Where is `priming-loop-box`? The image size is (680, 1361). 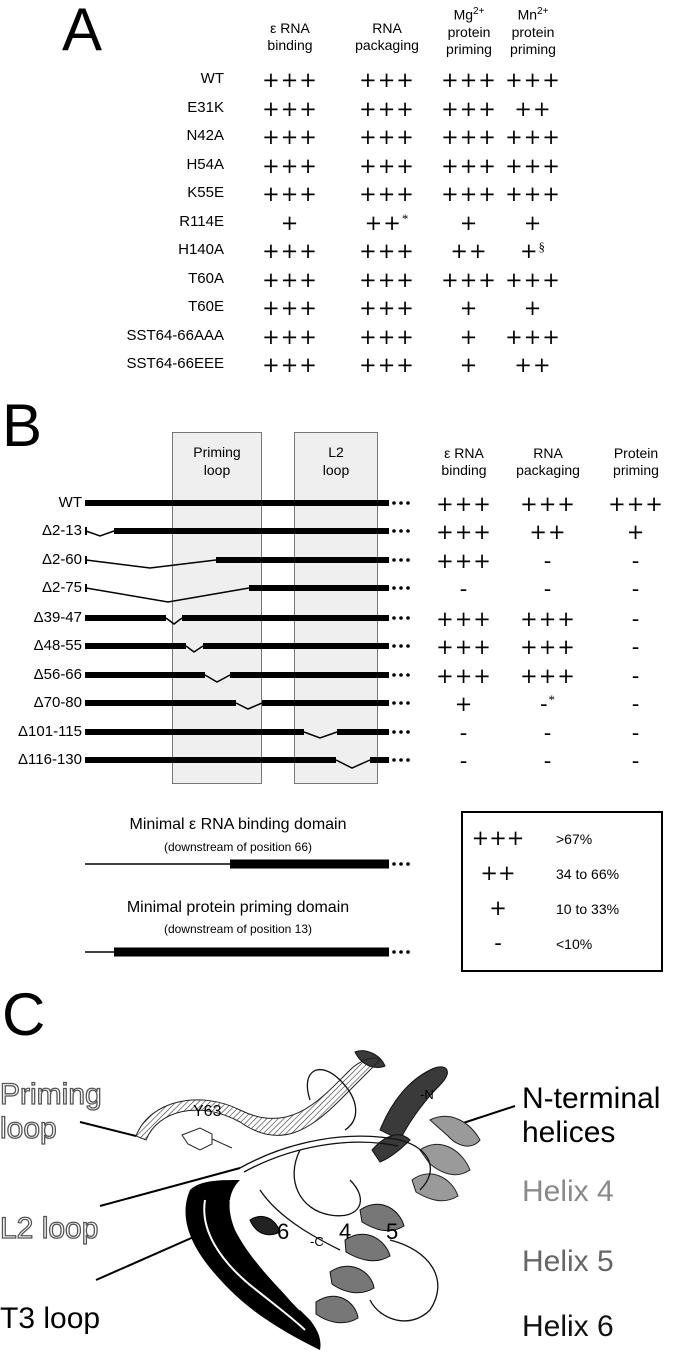 priming-loop-box is located at coordinates (217, 608).